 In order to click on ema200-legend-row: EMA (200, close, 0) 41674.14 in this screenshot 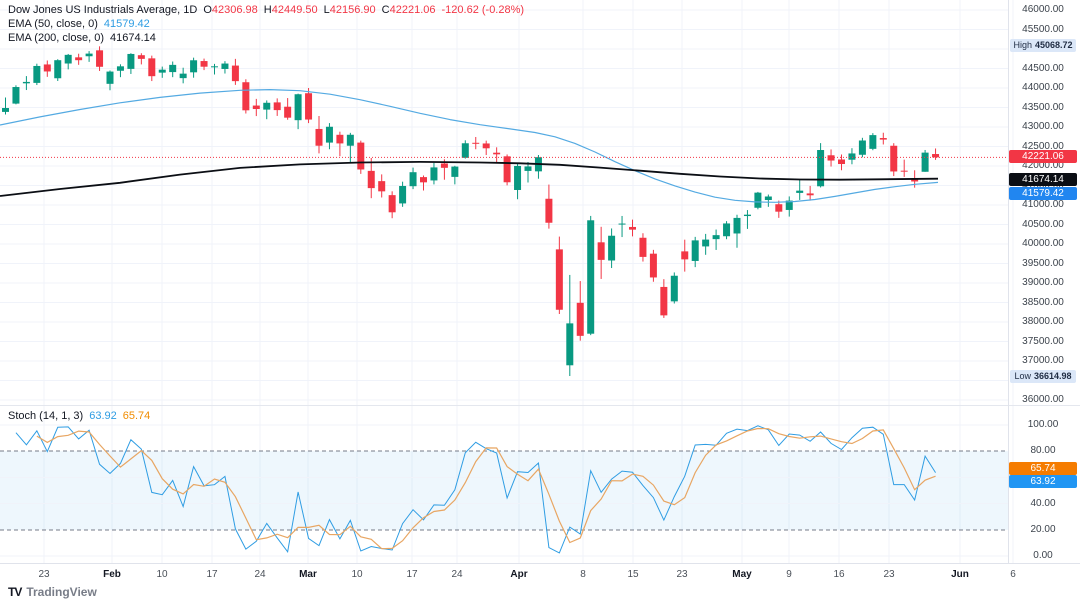, I will do `click(266, 38)`.